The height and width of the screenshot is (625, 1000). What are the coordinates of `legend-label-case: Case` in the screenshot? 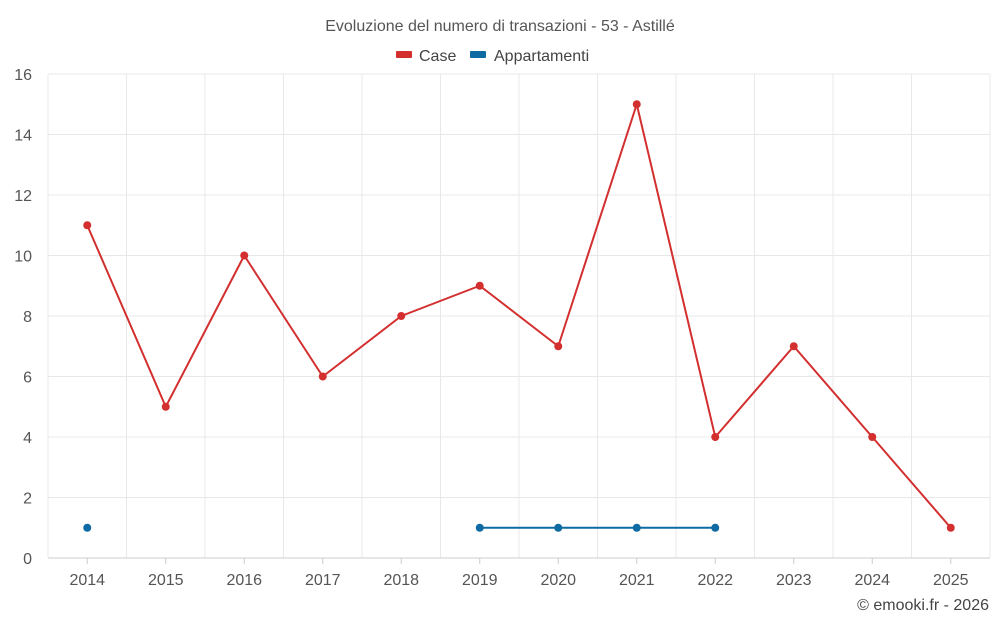 It's located at (437, 56).